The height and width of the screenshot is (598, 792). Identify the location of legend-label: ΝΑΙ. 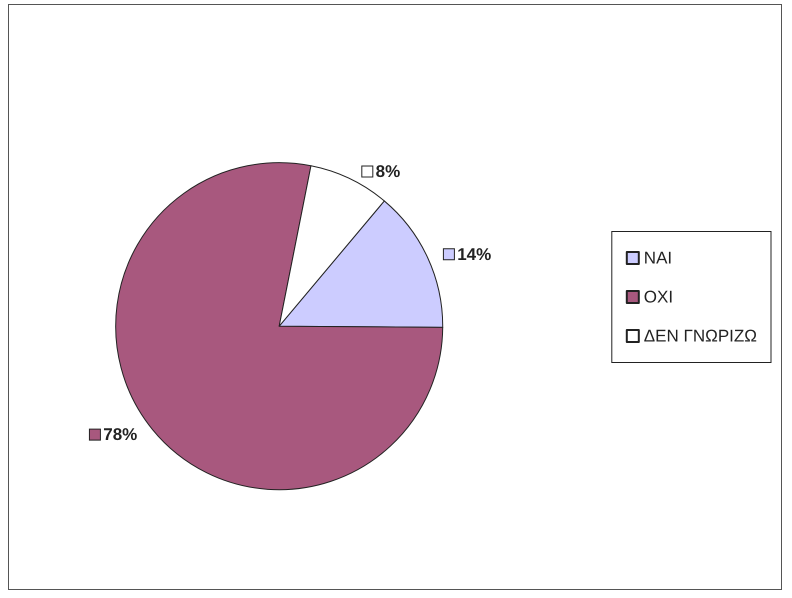
(658, 258).